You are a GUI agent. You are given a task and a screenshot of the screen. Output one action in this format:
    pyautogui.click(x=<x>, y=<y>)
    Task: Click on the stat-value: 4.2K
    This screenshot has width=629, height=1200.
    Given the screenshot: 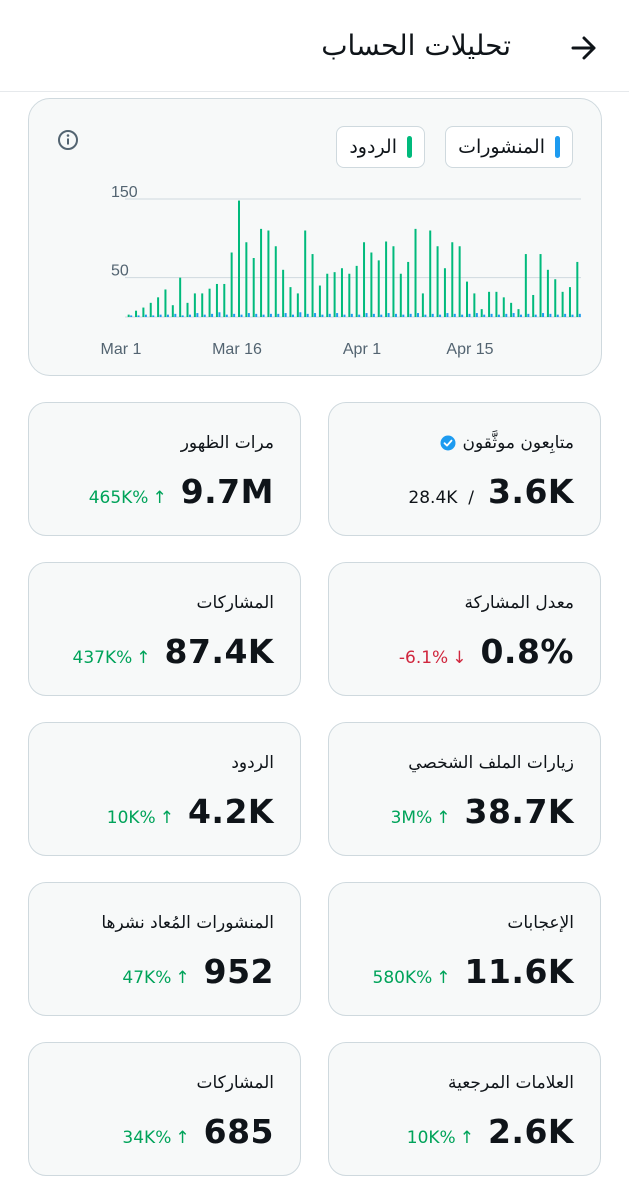 What is the action you would take?
    pyautogui.click(x=230, y=811)
    